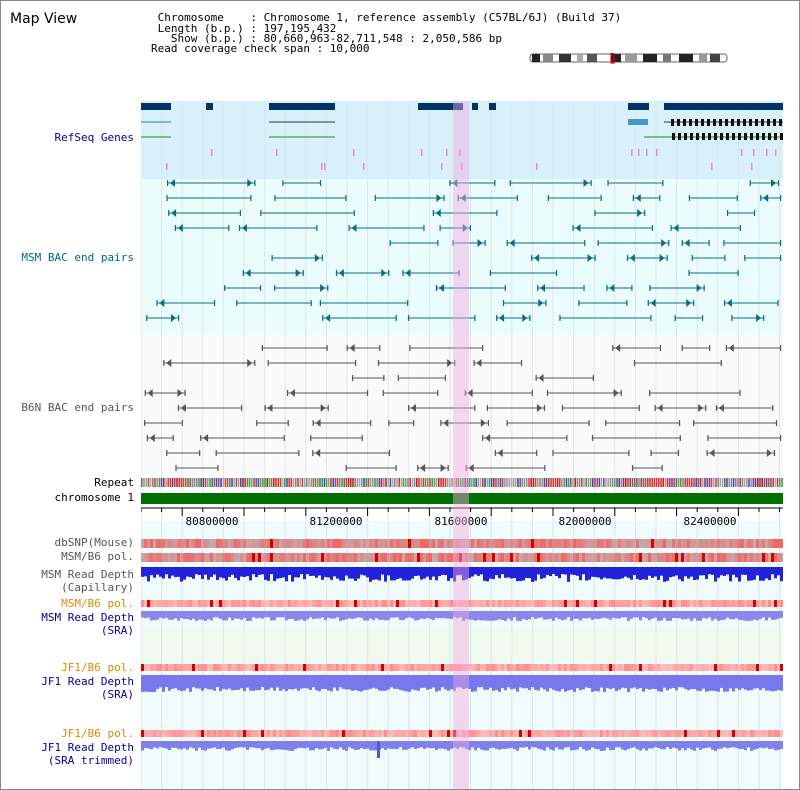  Describe the element at coordinates (87, 617) in the screenshot. I see `track-label-msm-depth-sra: MSM Read Depth` at that location.